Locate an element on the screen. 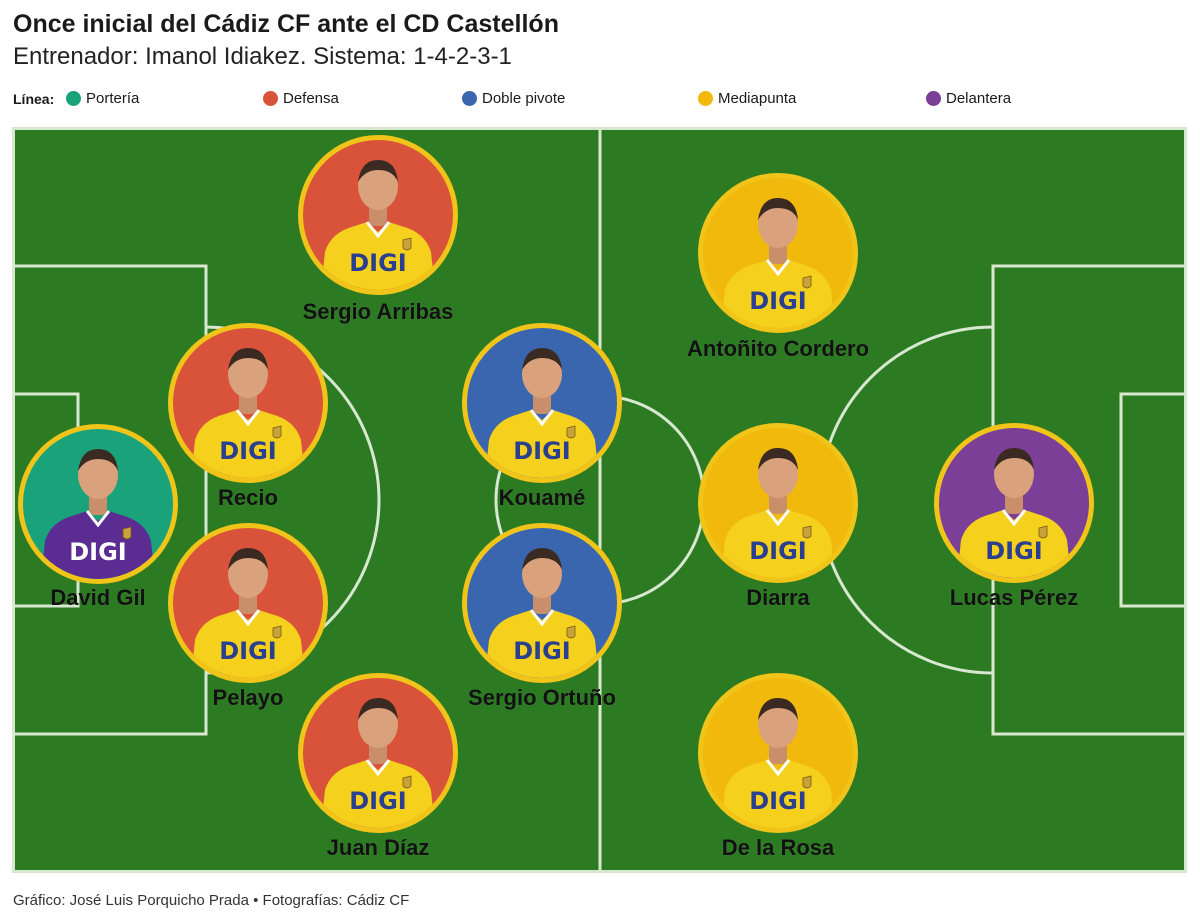 This screenshot has width=1200, height=924. player-recio: DIGI Recio is located at coordinates (248, 416).